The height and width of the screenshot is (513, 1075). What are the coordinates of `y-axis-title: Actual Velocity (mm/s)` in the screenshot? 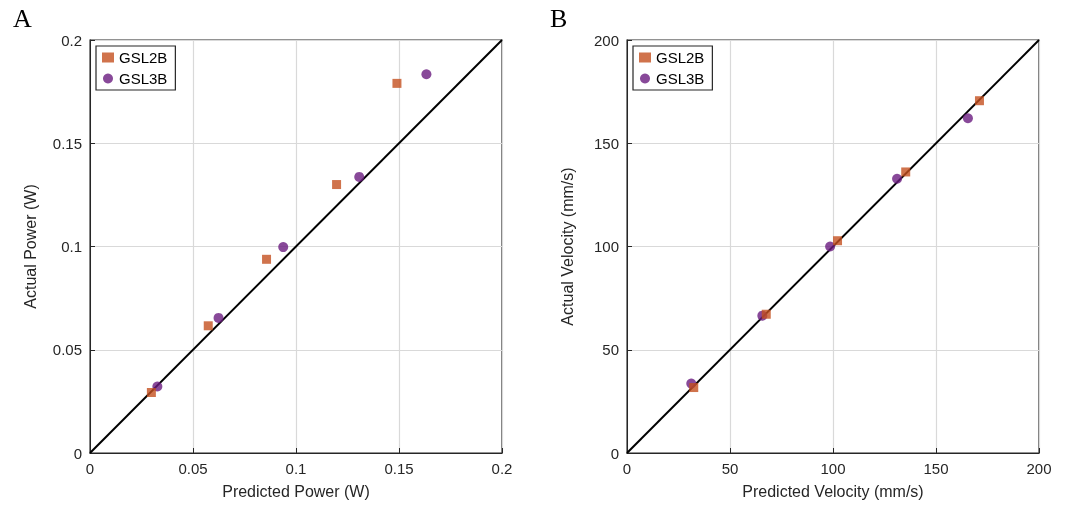 It's located at (567, 246).